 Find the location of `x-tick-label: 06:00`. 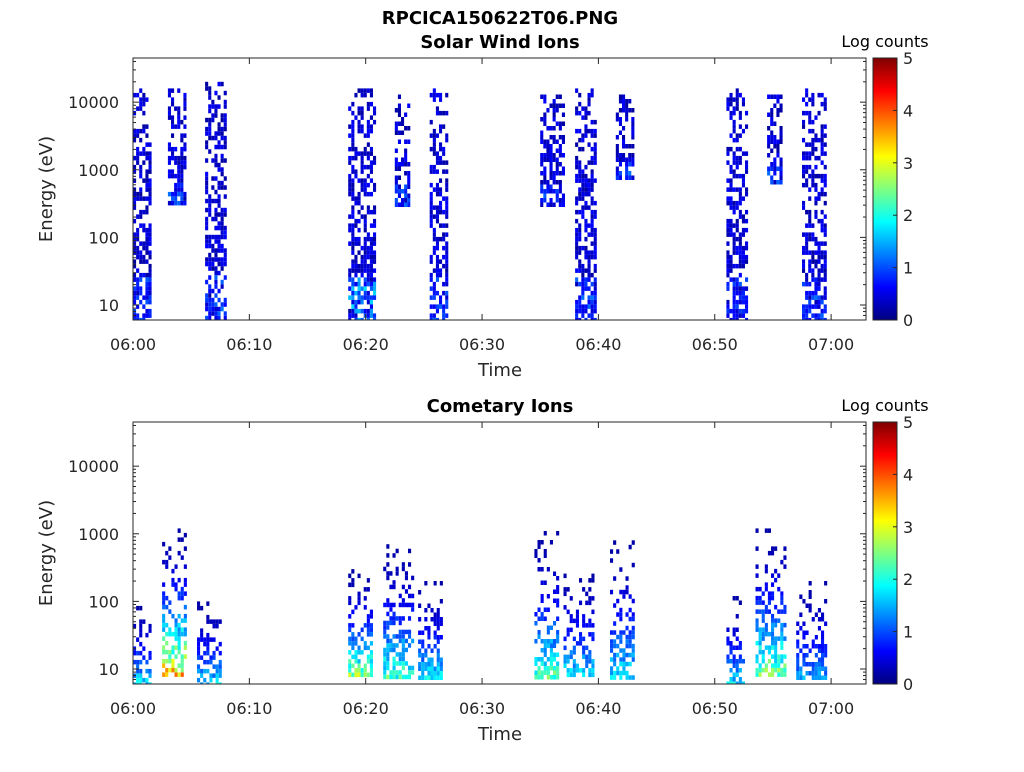

x-tick-label: 06:00 is located at coordinates (133, 708).